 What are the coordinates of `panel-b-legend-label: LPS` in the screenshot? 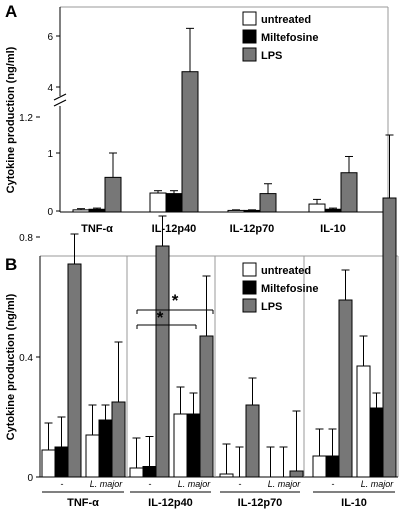 It's located at (271, 307).